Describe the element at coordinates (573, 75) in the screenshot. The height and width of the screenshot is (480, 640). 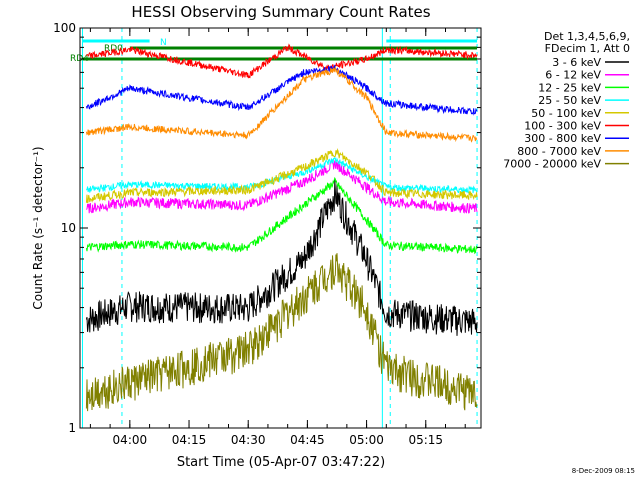
I see `legend-label: 6 - 12 keV` at that location.